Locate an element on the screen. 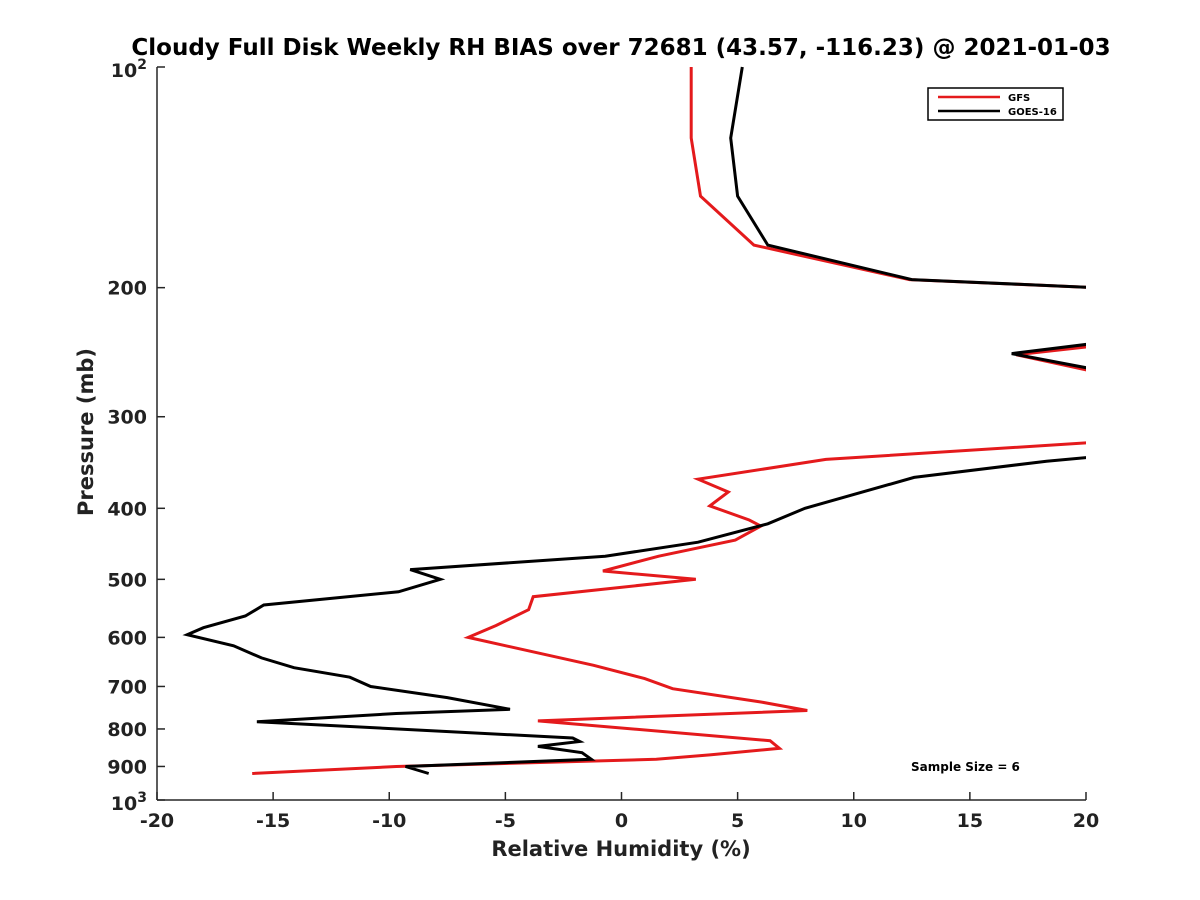 The width and height of the screenshot is (1200, 900). x-ticks: -20 -15 -10 -5 0 5 10 15 20 is located at coordinates (619, 812).